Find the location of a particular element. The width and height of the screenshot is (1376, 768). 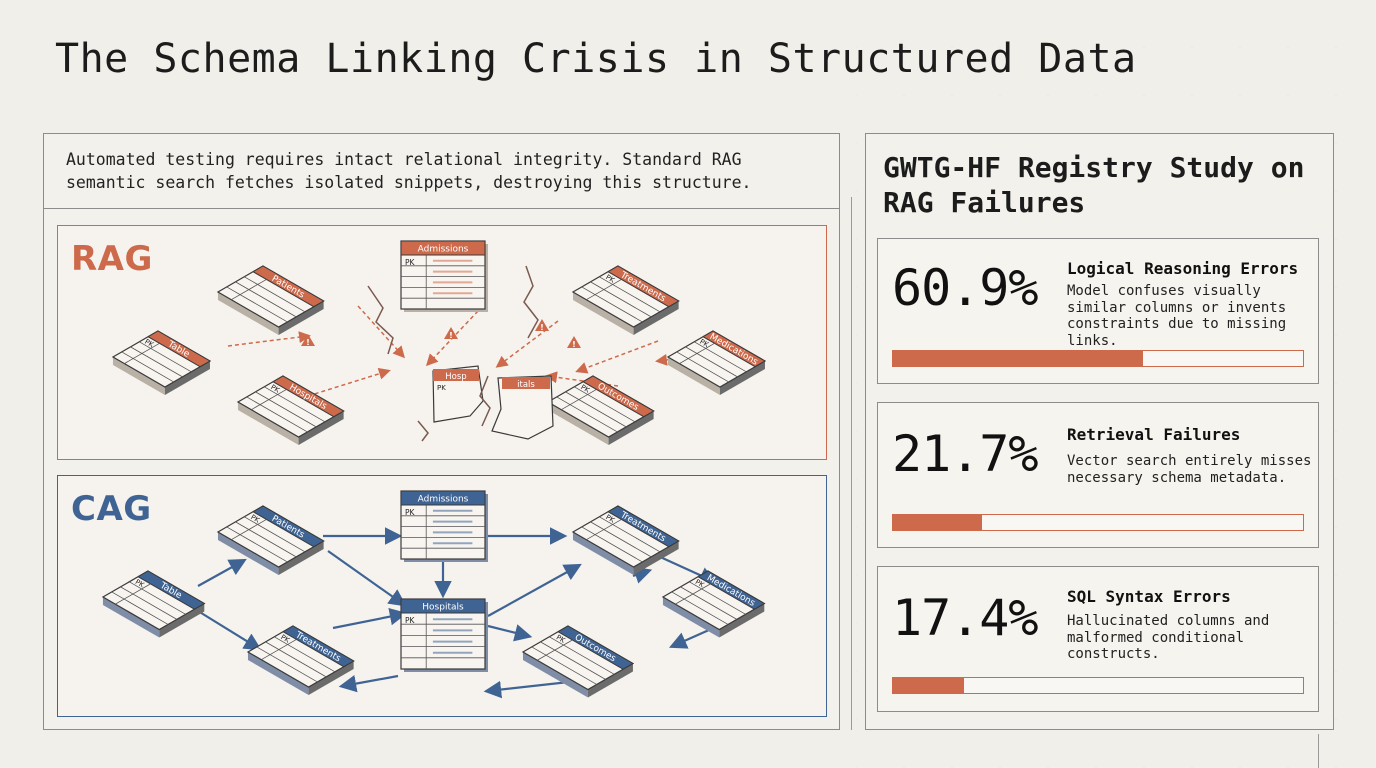

broken-table-left: Hosp PK is located at coordinates (458, 394).